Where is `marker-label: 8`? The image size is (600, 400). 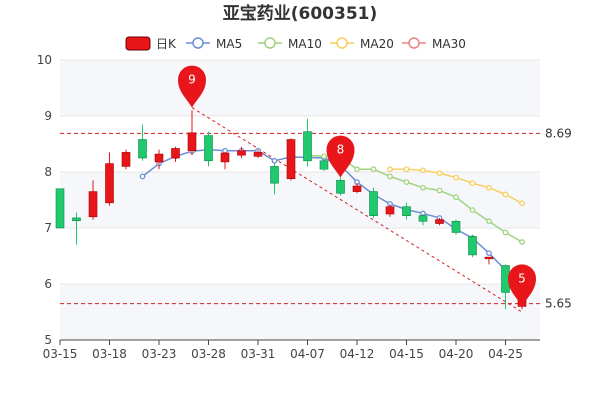
marker-label: 8 is located at coordinates (341, 150).